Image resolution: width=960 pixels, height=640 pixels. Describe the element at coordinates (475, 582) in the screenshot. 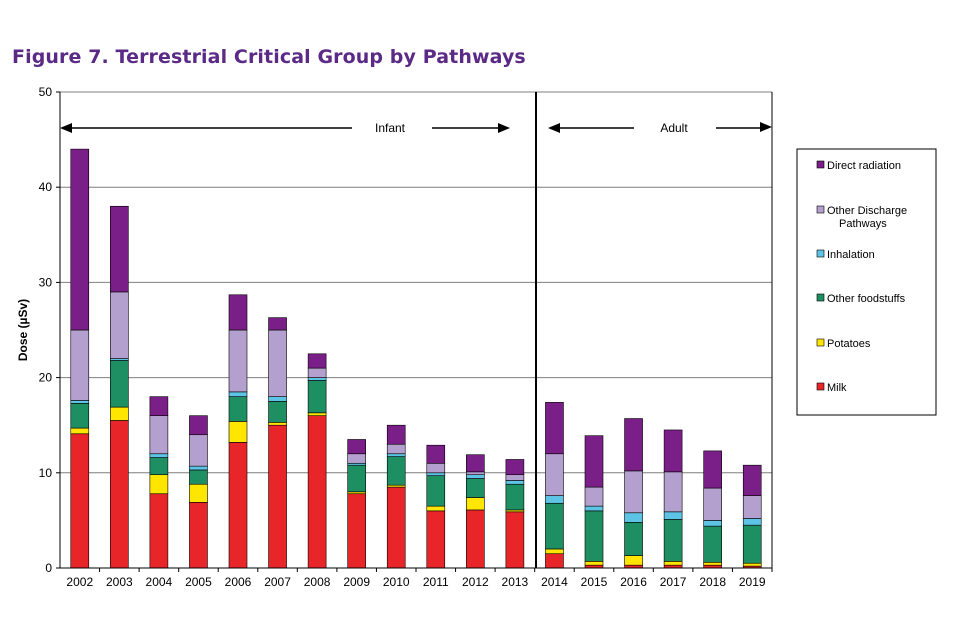

I see `x-tick-label: 2012` at that location.